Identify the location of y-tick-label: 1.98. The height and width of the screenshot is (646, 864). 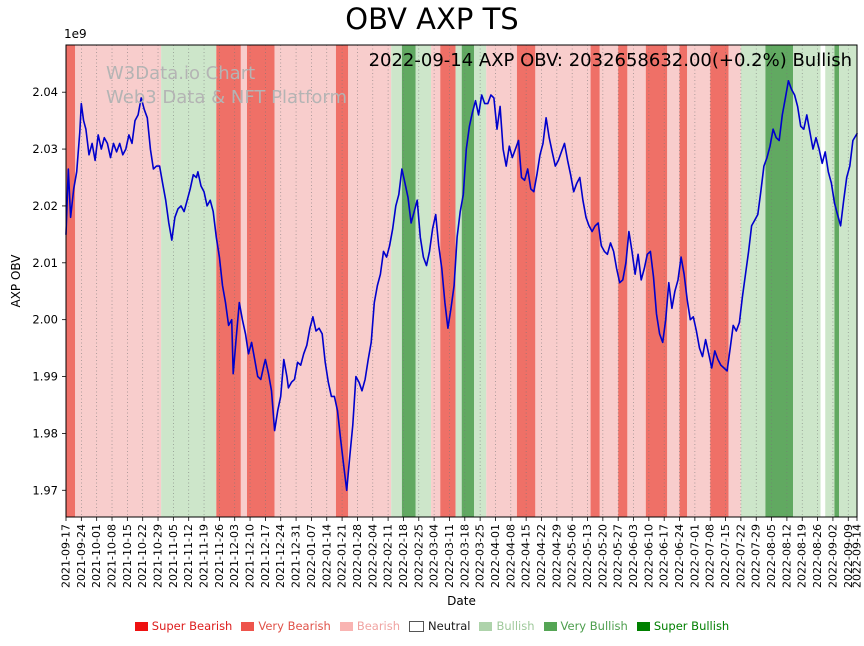
(45, 433).